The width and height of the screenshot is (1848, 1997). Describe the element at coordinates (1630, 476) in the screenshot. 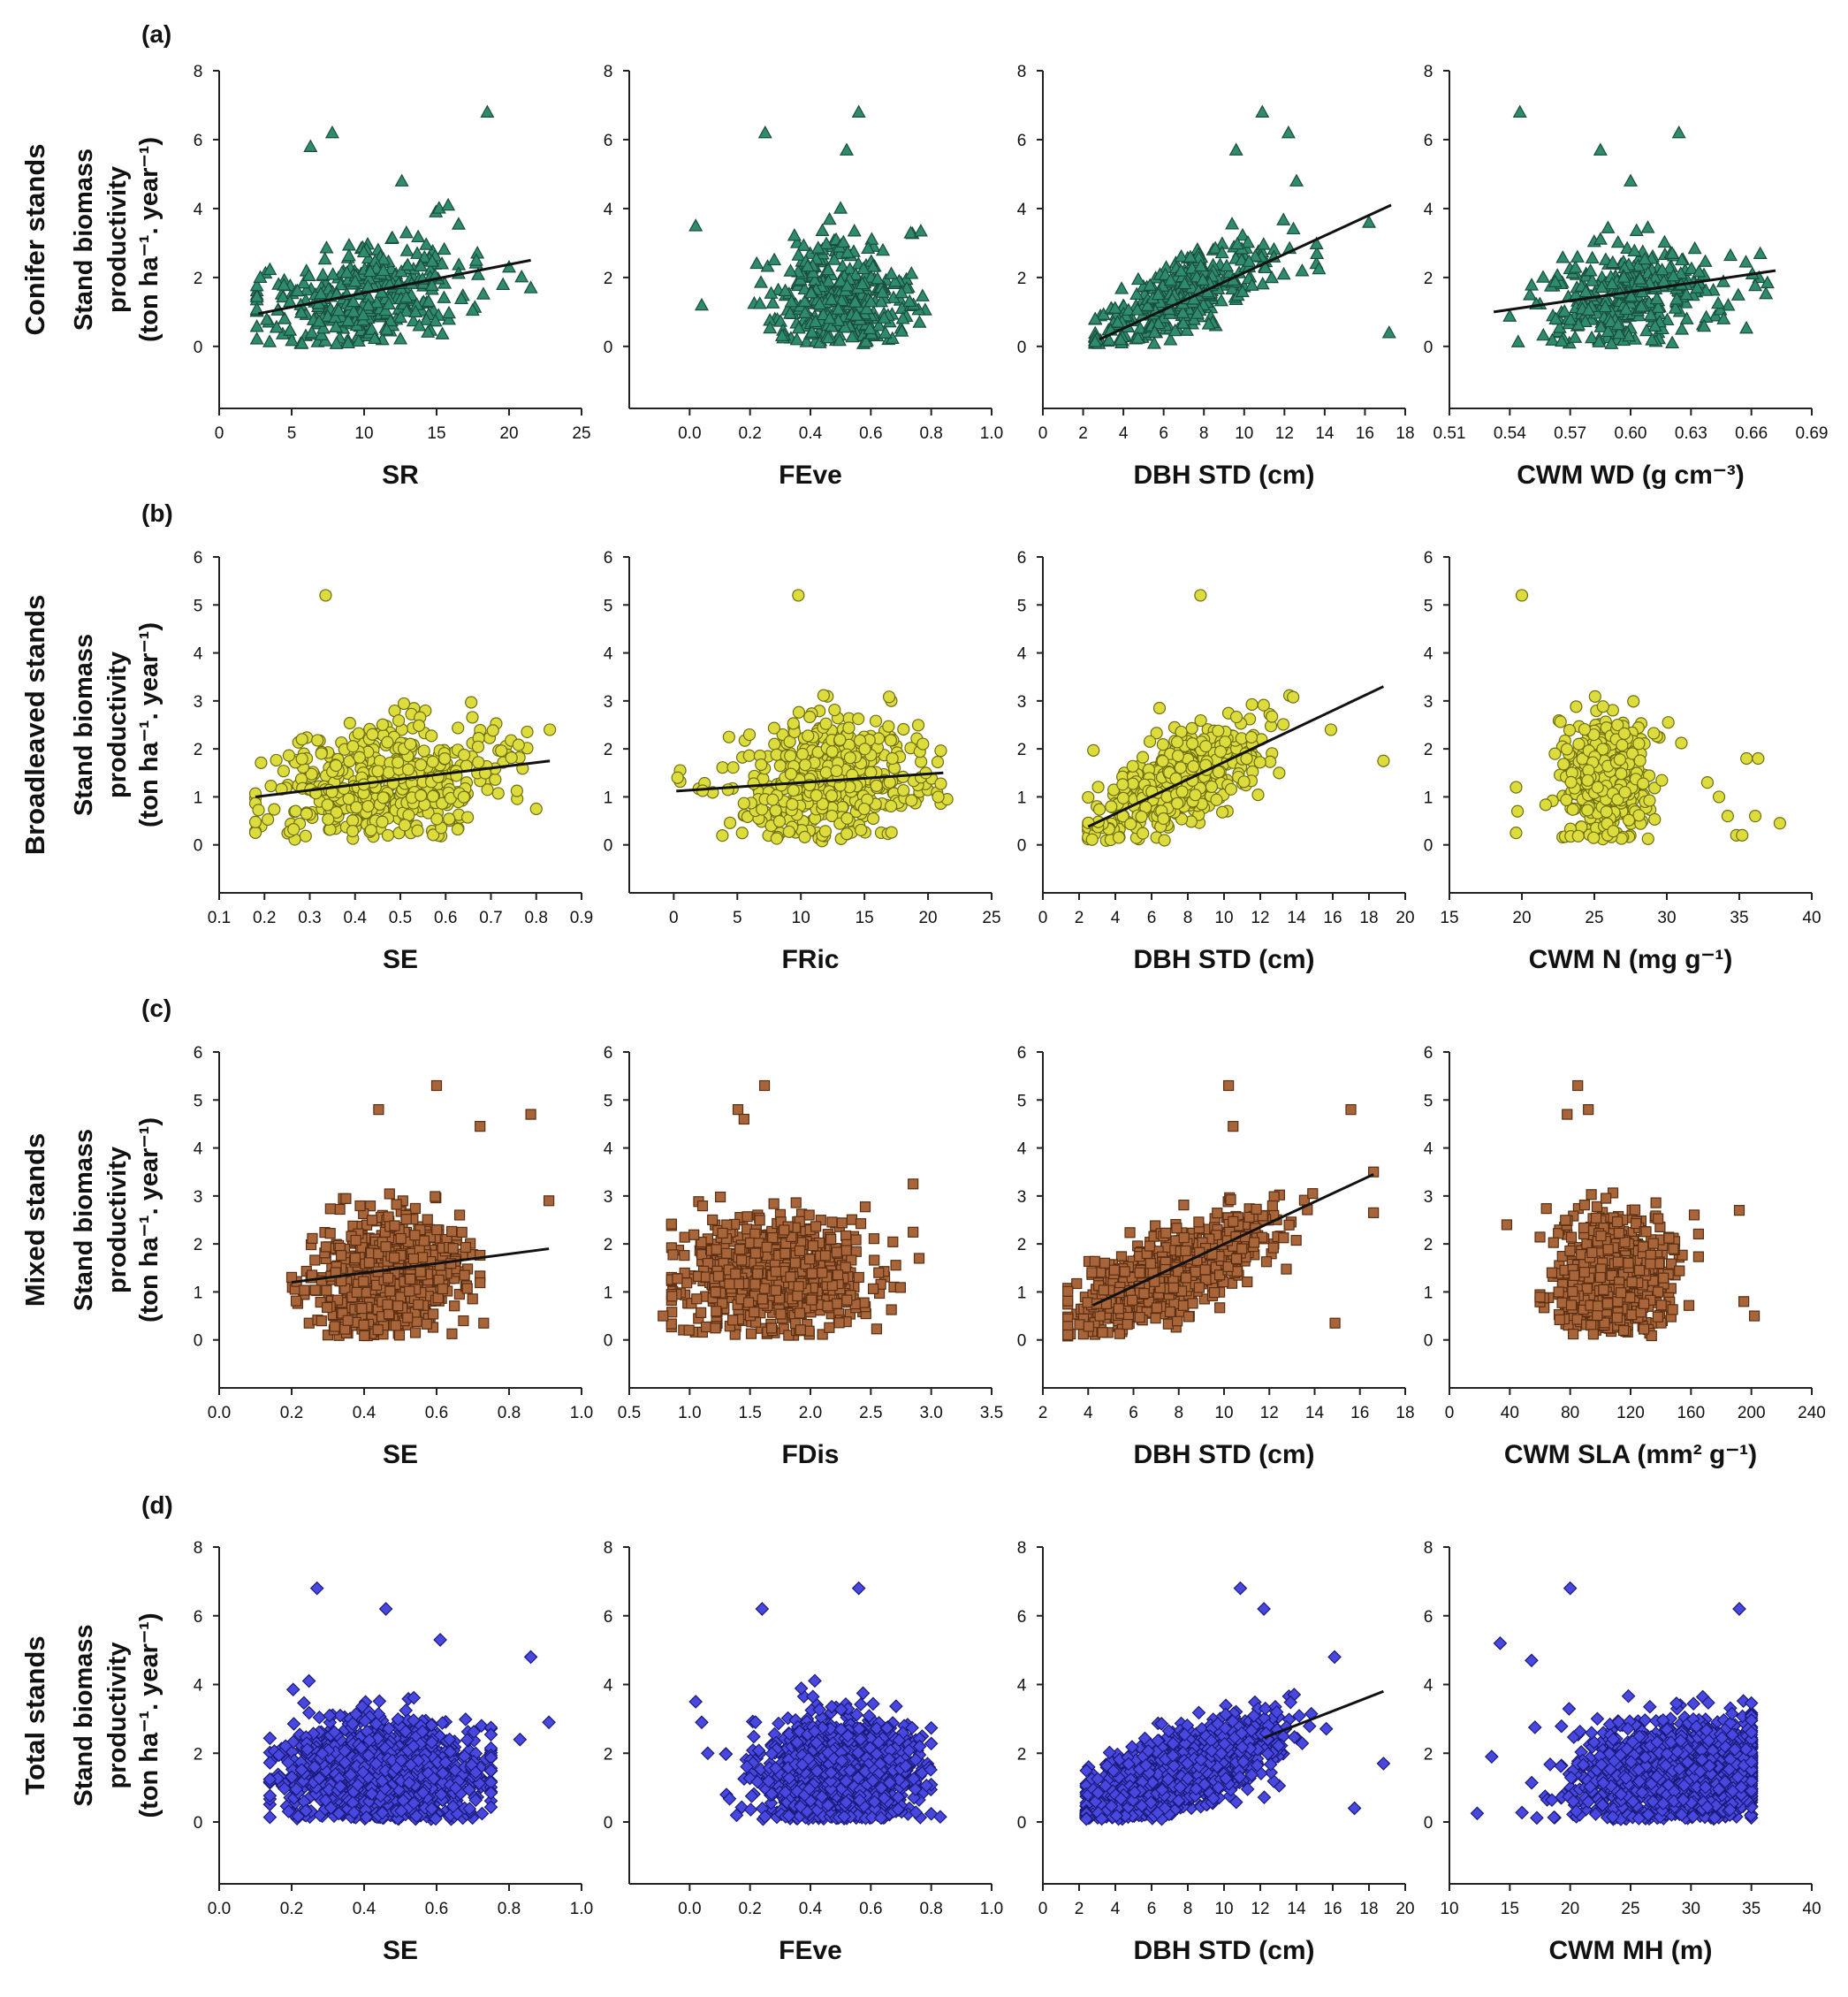

I see `x-axis-label: CWM WD (g cm⁻³)` at that location.